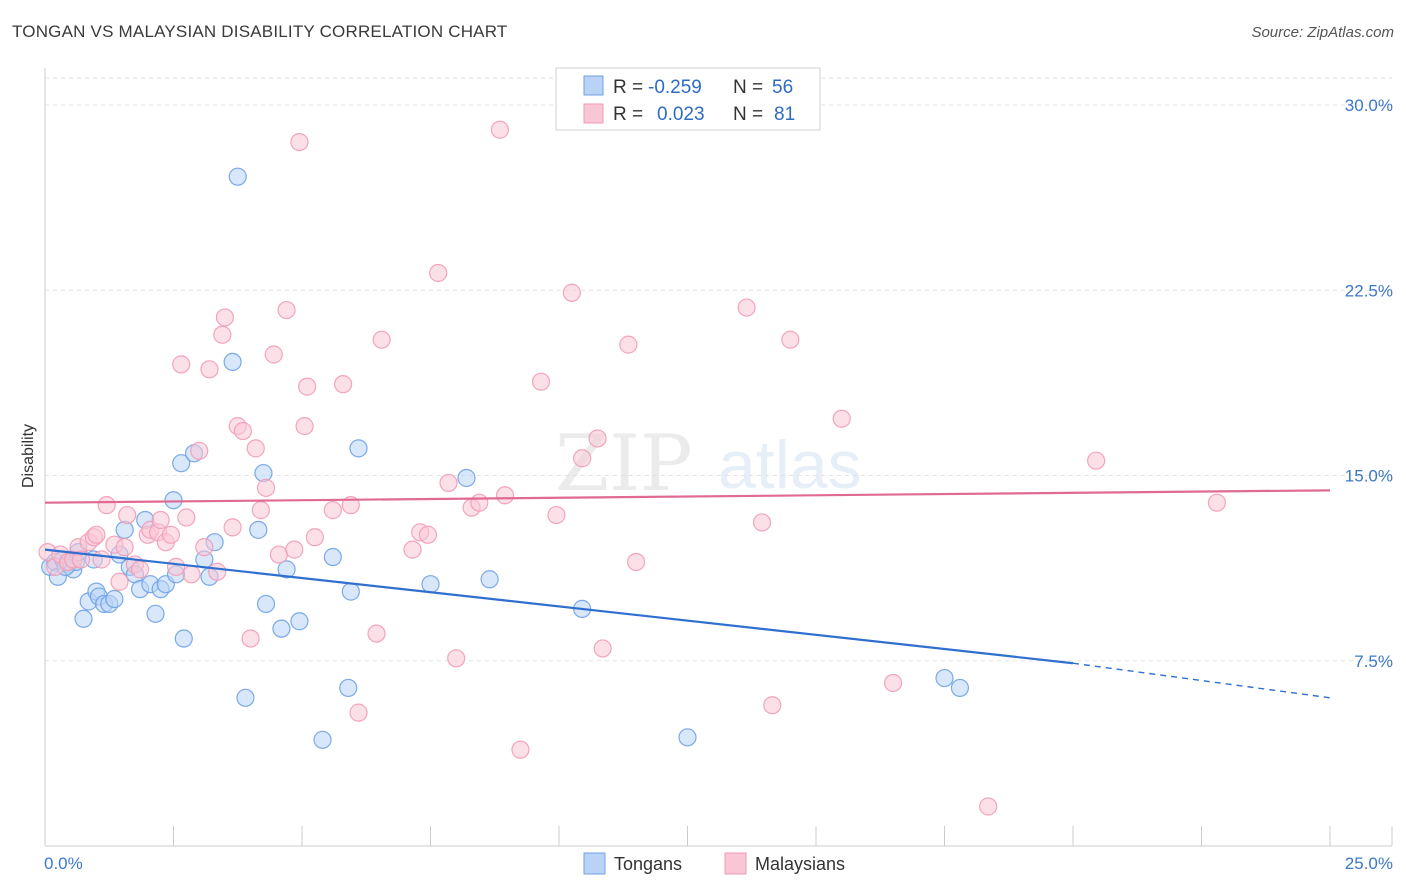 The height and width of the screenshot is (892, 1406). Describe the element at coordinates (1369, 290) in the screenshot. I see `y-tick-label: 22.5%` at that location.